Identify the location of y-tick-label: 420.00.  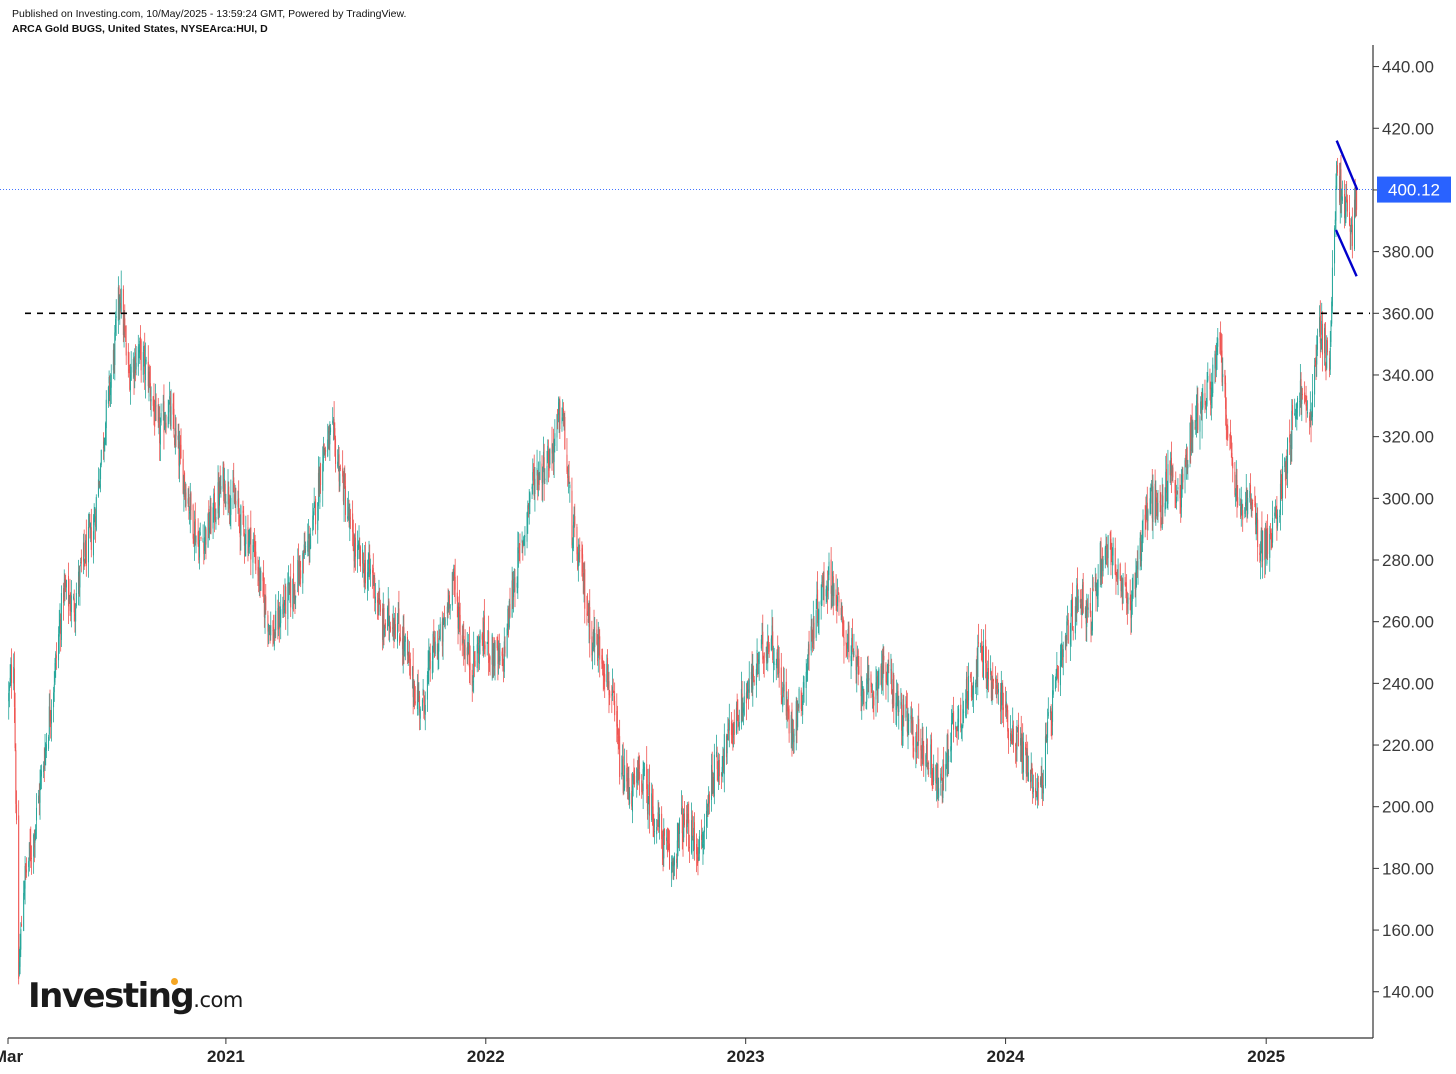
(1408, 128).